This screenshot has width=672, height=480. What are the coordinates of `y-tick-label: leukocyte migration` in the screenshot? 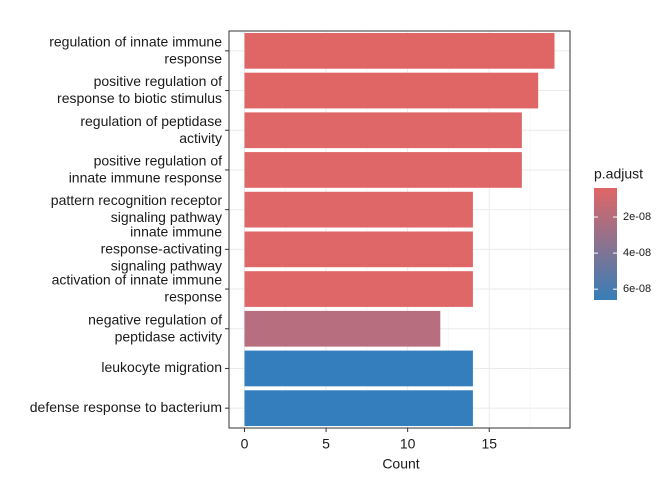 It's located at (161, 367).